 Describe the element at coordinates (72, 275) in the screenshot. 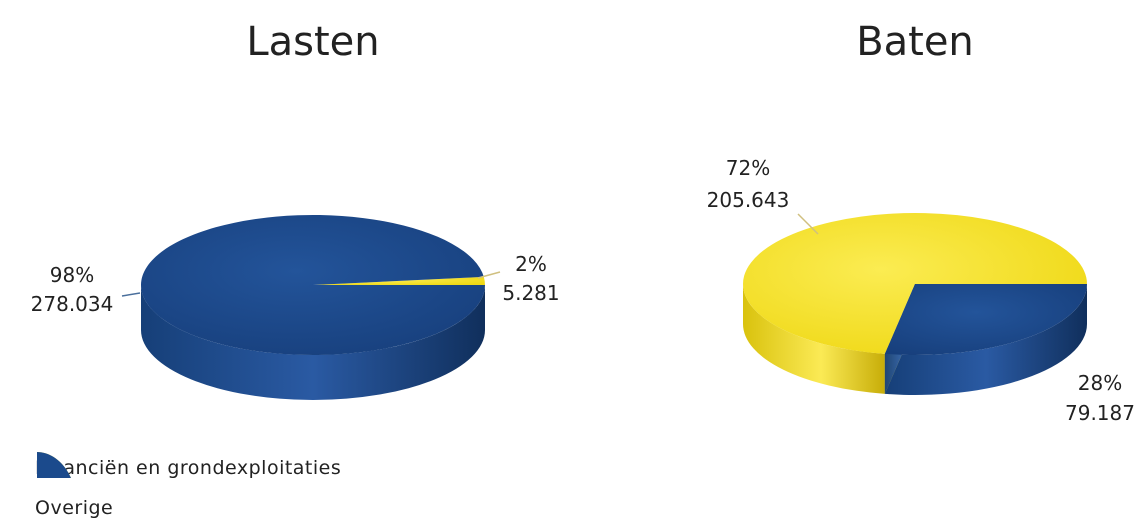

I see `lasten-overige-percent-label: 98%` at that location.